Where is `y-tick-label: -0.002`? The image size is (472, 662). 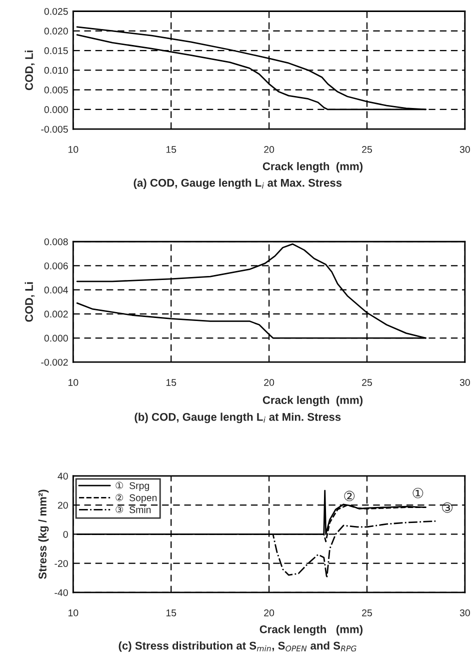
y-tick-label: -0.002 is located at coordinates (54, 362).